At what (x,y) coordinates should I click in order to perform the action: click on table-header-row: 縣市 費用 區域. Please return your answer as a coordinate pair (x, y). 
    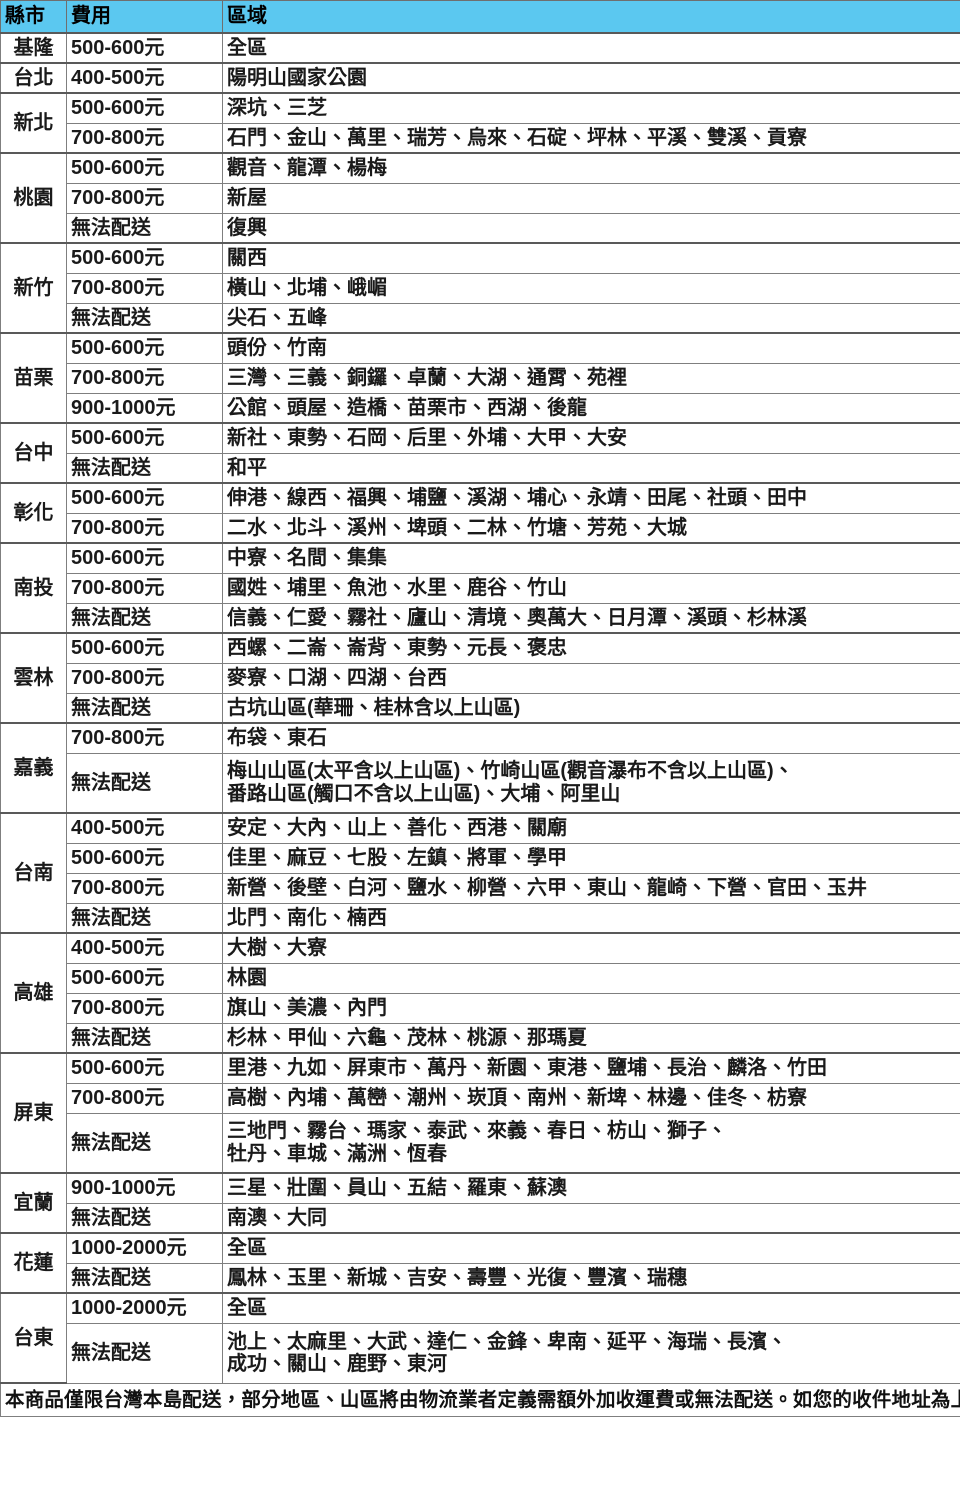
    Looking at the image, I should click on (480, 17).